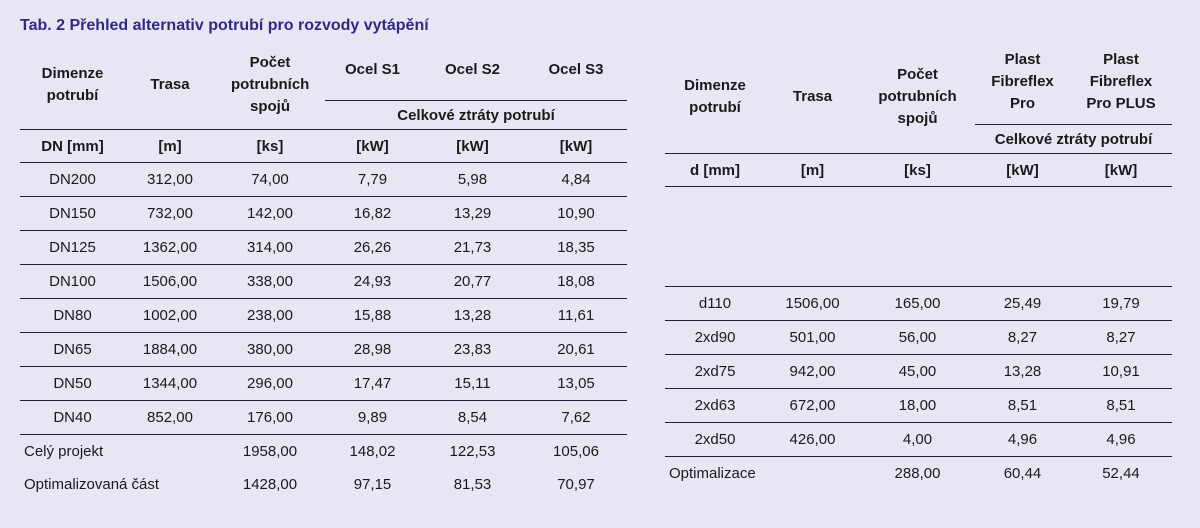  I want to click on dimension-cell: 2xd90, so click(715, 337).